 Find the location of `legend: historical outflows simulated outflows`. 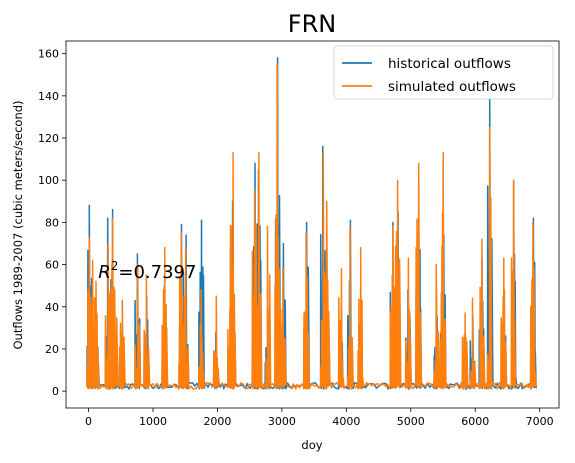

legend: historical outflows simulated outflows is located at coordinates (443, 72).